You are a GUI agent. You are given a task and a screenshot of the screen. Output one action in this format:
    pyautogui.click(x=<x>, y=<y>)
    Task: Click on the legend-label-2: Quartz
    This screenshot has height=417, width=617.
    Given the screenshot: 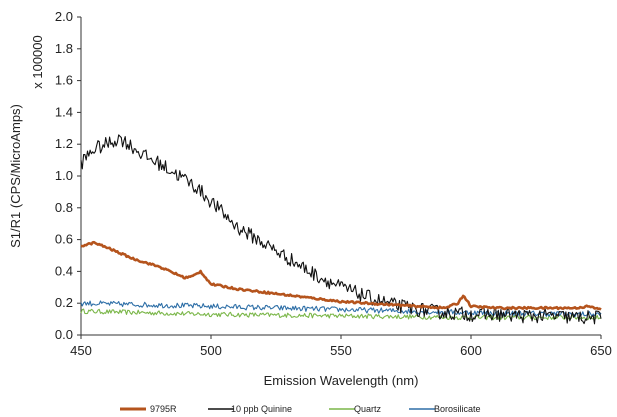 What is the action you would take?
    pyautogui.click(x=368, y=409)
    